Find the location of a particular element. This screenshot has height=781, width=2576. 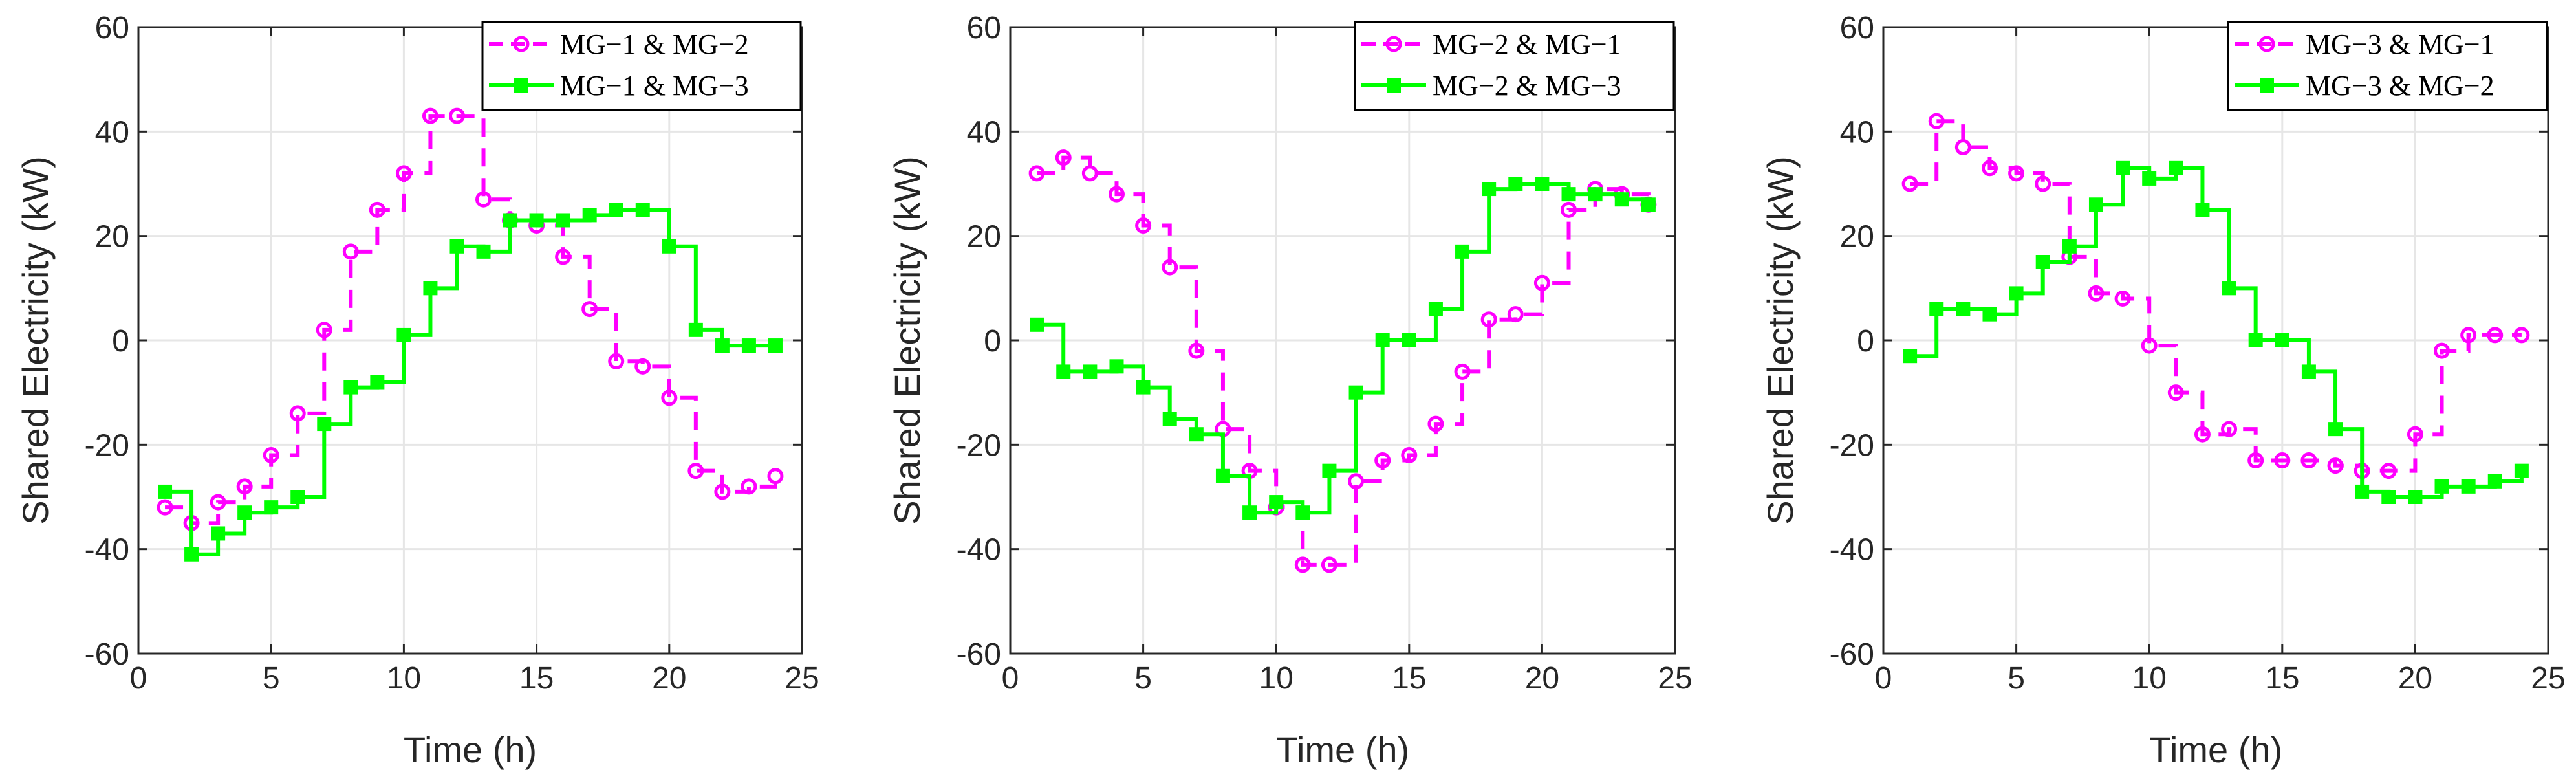

x-tick-label: 25 is located at coordinates (1675, 678).